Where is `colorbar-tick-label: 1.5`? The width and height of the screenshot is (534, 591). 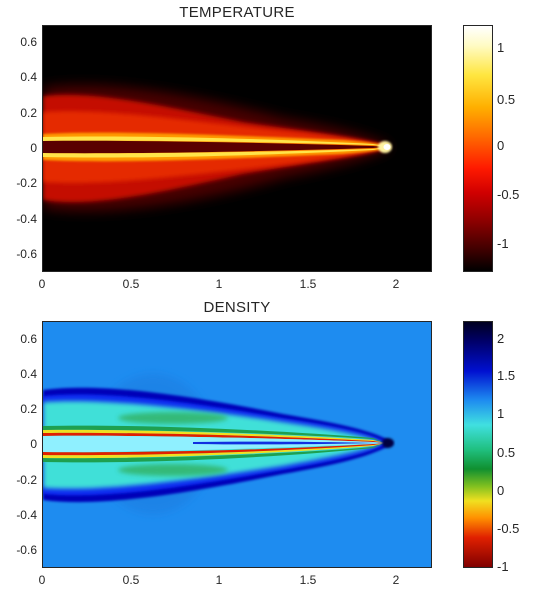
colorbar-tick-label: 1.5 is located at coordinates (506, 375).